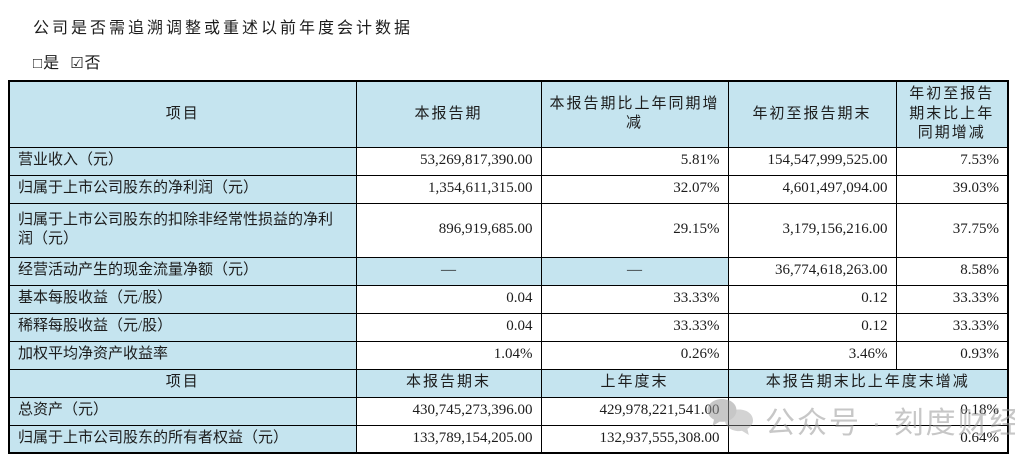  Describe the element at coordinates (448, 439) in the screenshot. I see `cell-value: 133,789,154,205.00` at that location.